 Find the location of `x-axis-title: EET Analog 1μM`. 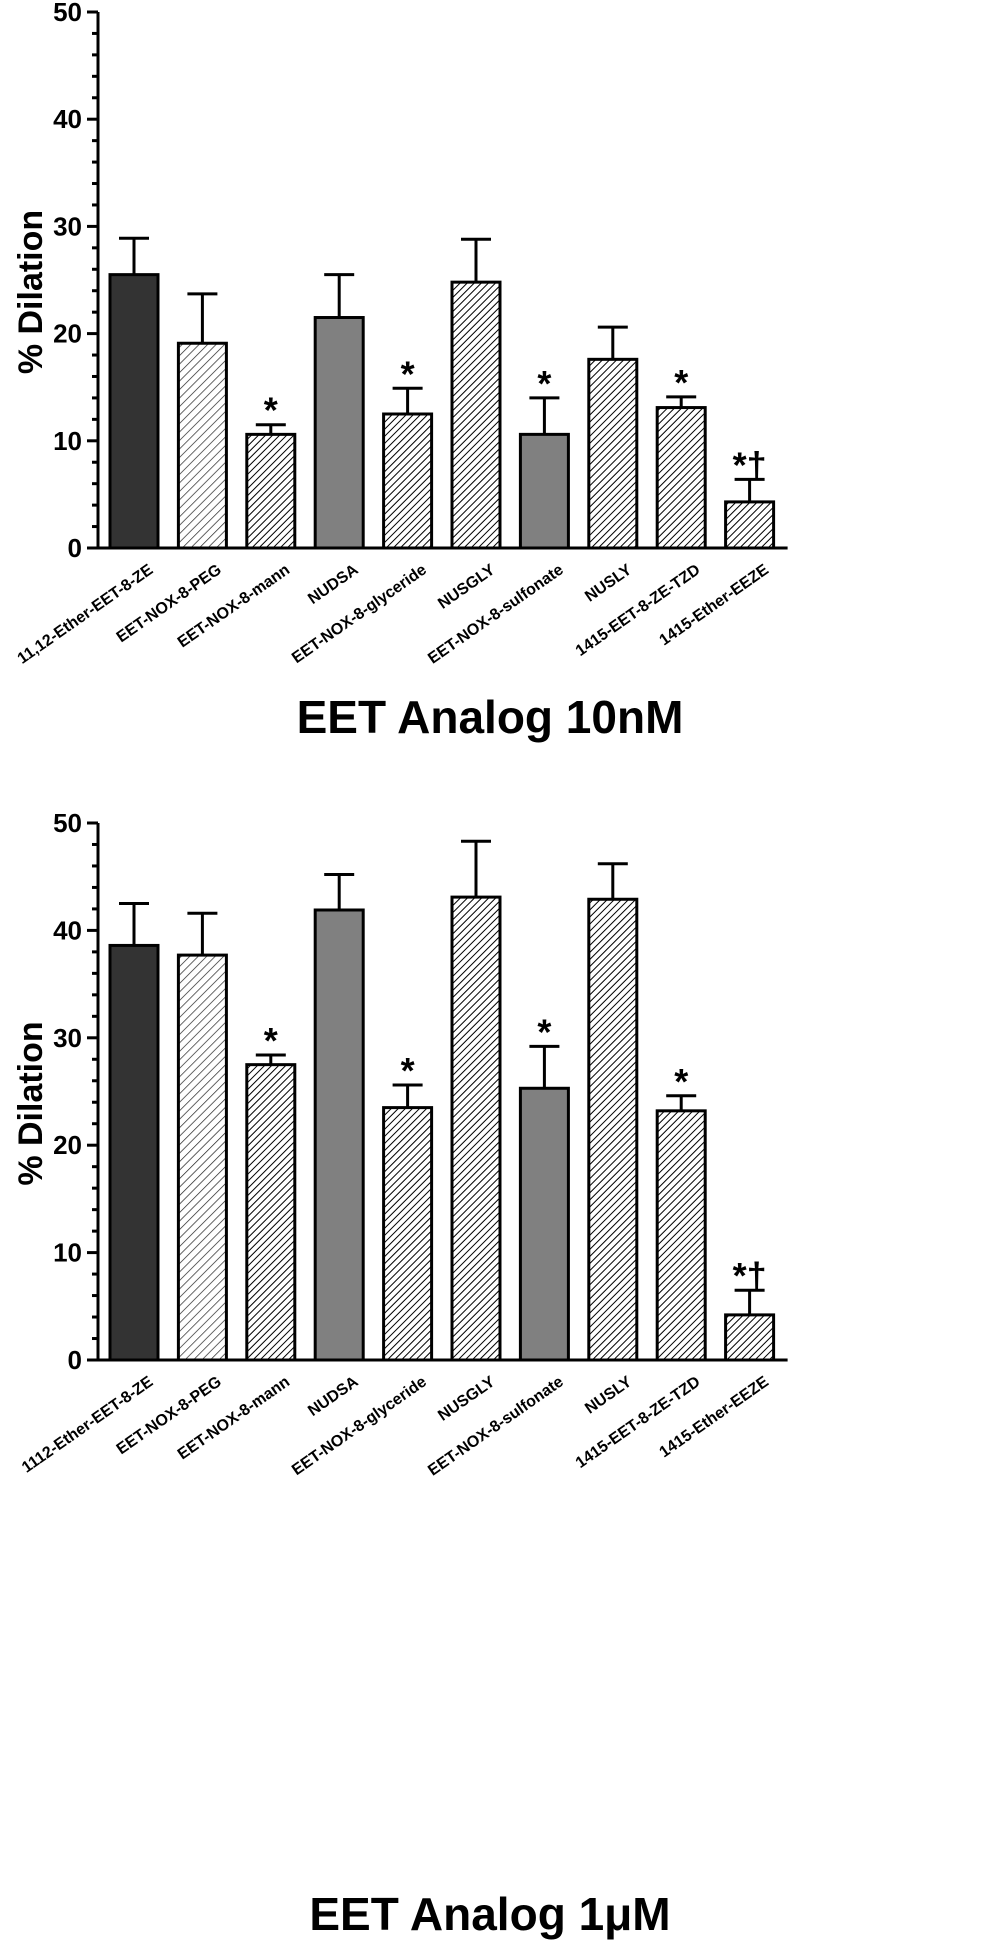

x-axis-title: EET Analog 1μM is located at coordinates (489, 1914).